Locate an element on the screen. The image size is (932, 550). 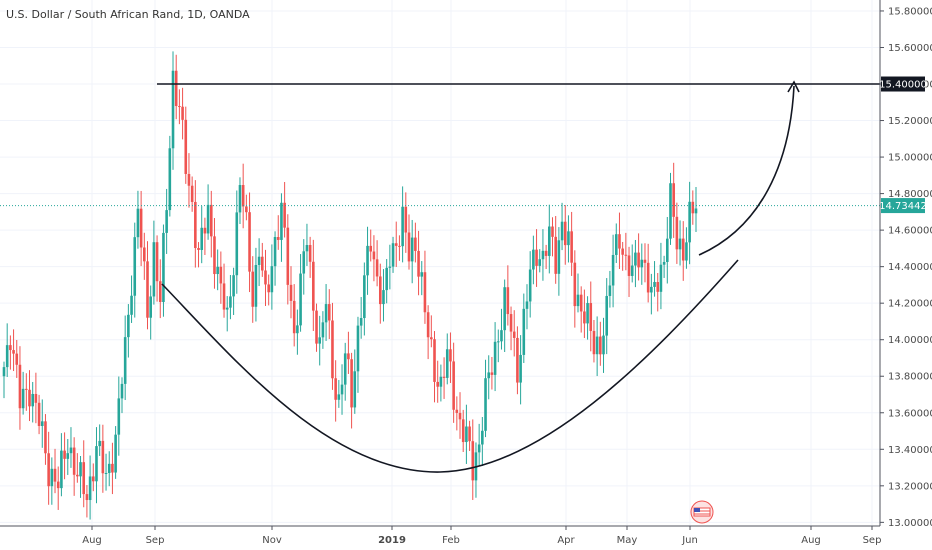
time-tick-label: Jun is located at coordinates (689, 540).